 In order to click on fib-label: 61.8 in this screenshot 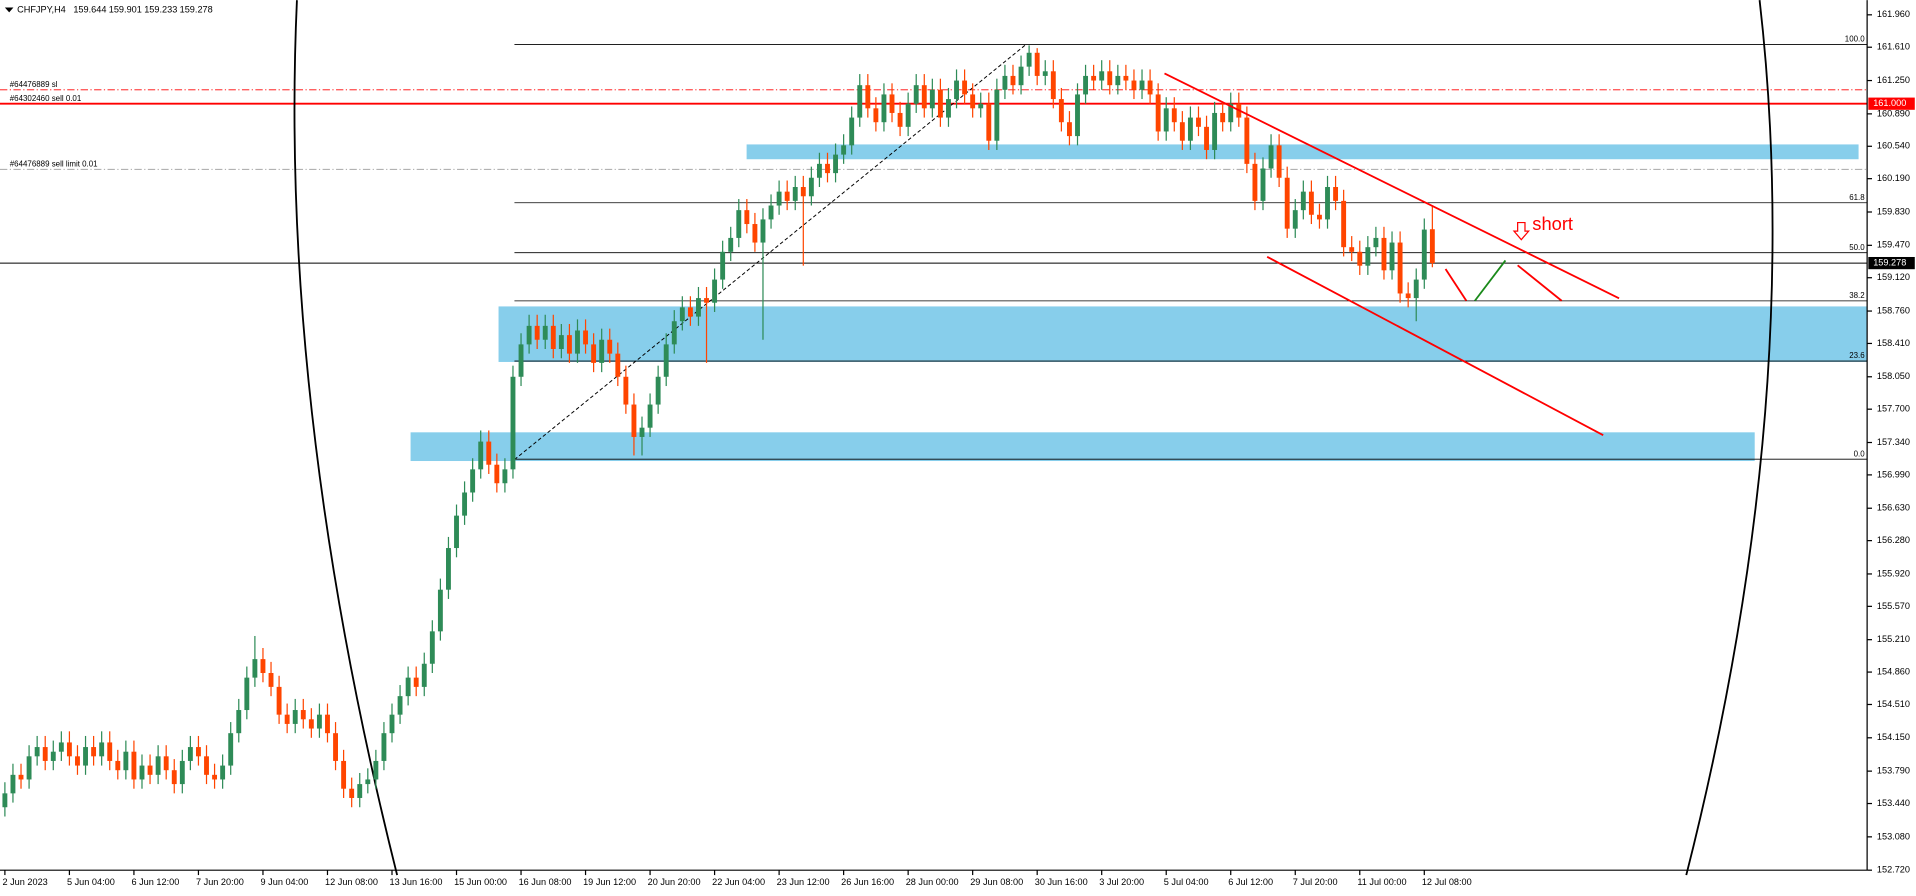, I will do `click(1857, 197)`.